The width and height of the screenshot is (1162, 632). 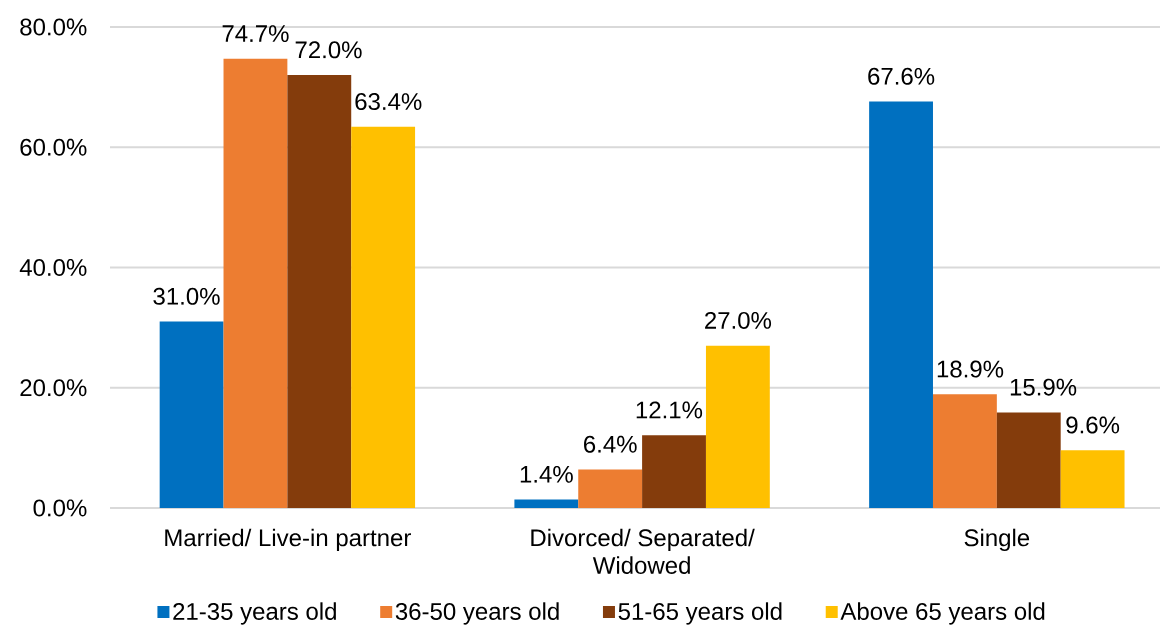 I want to click on legend-label: Above 65 years old, so click(x=942, y=613).